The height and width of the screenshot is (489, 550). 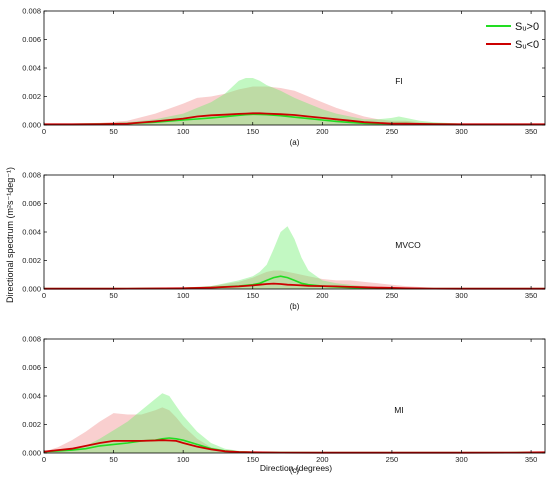 I want to click on panel-label: (b), so click(x=295, y=306).